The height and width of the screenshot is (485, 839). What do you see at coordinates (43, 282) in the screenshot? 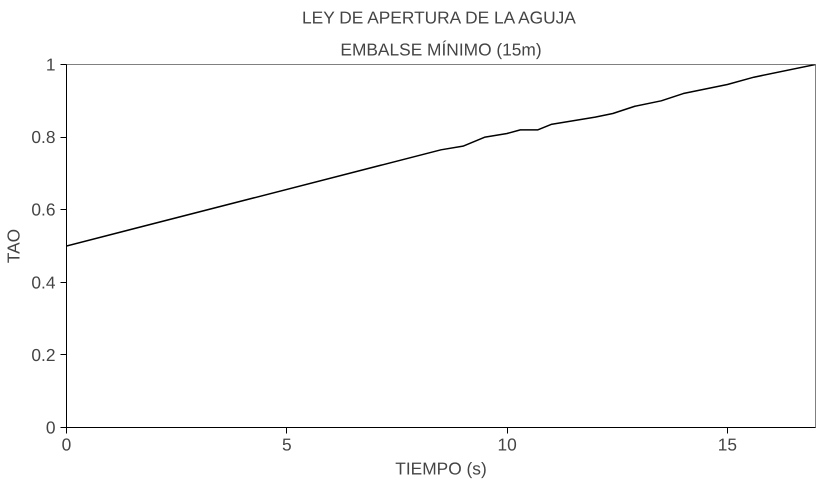
I see `y-tick-label: 0.4` at bounding box center [43, 282].